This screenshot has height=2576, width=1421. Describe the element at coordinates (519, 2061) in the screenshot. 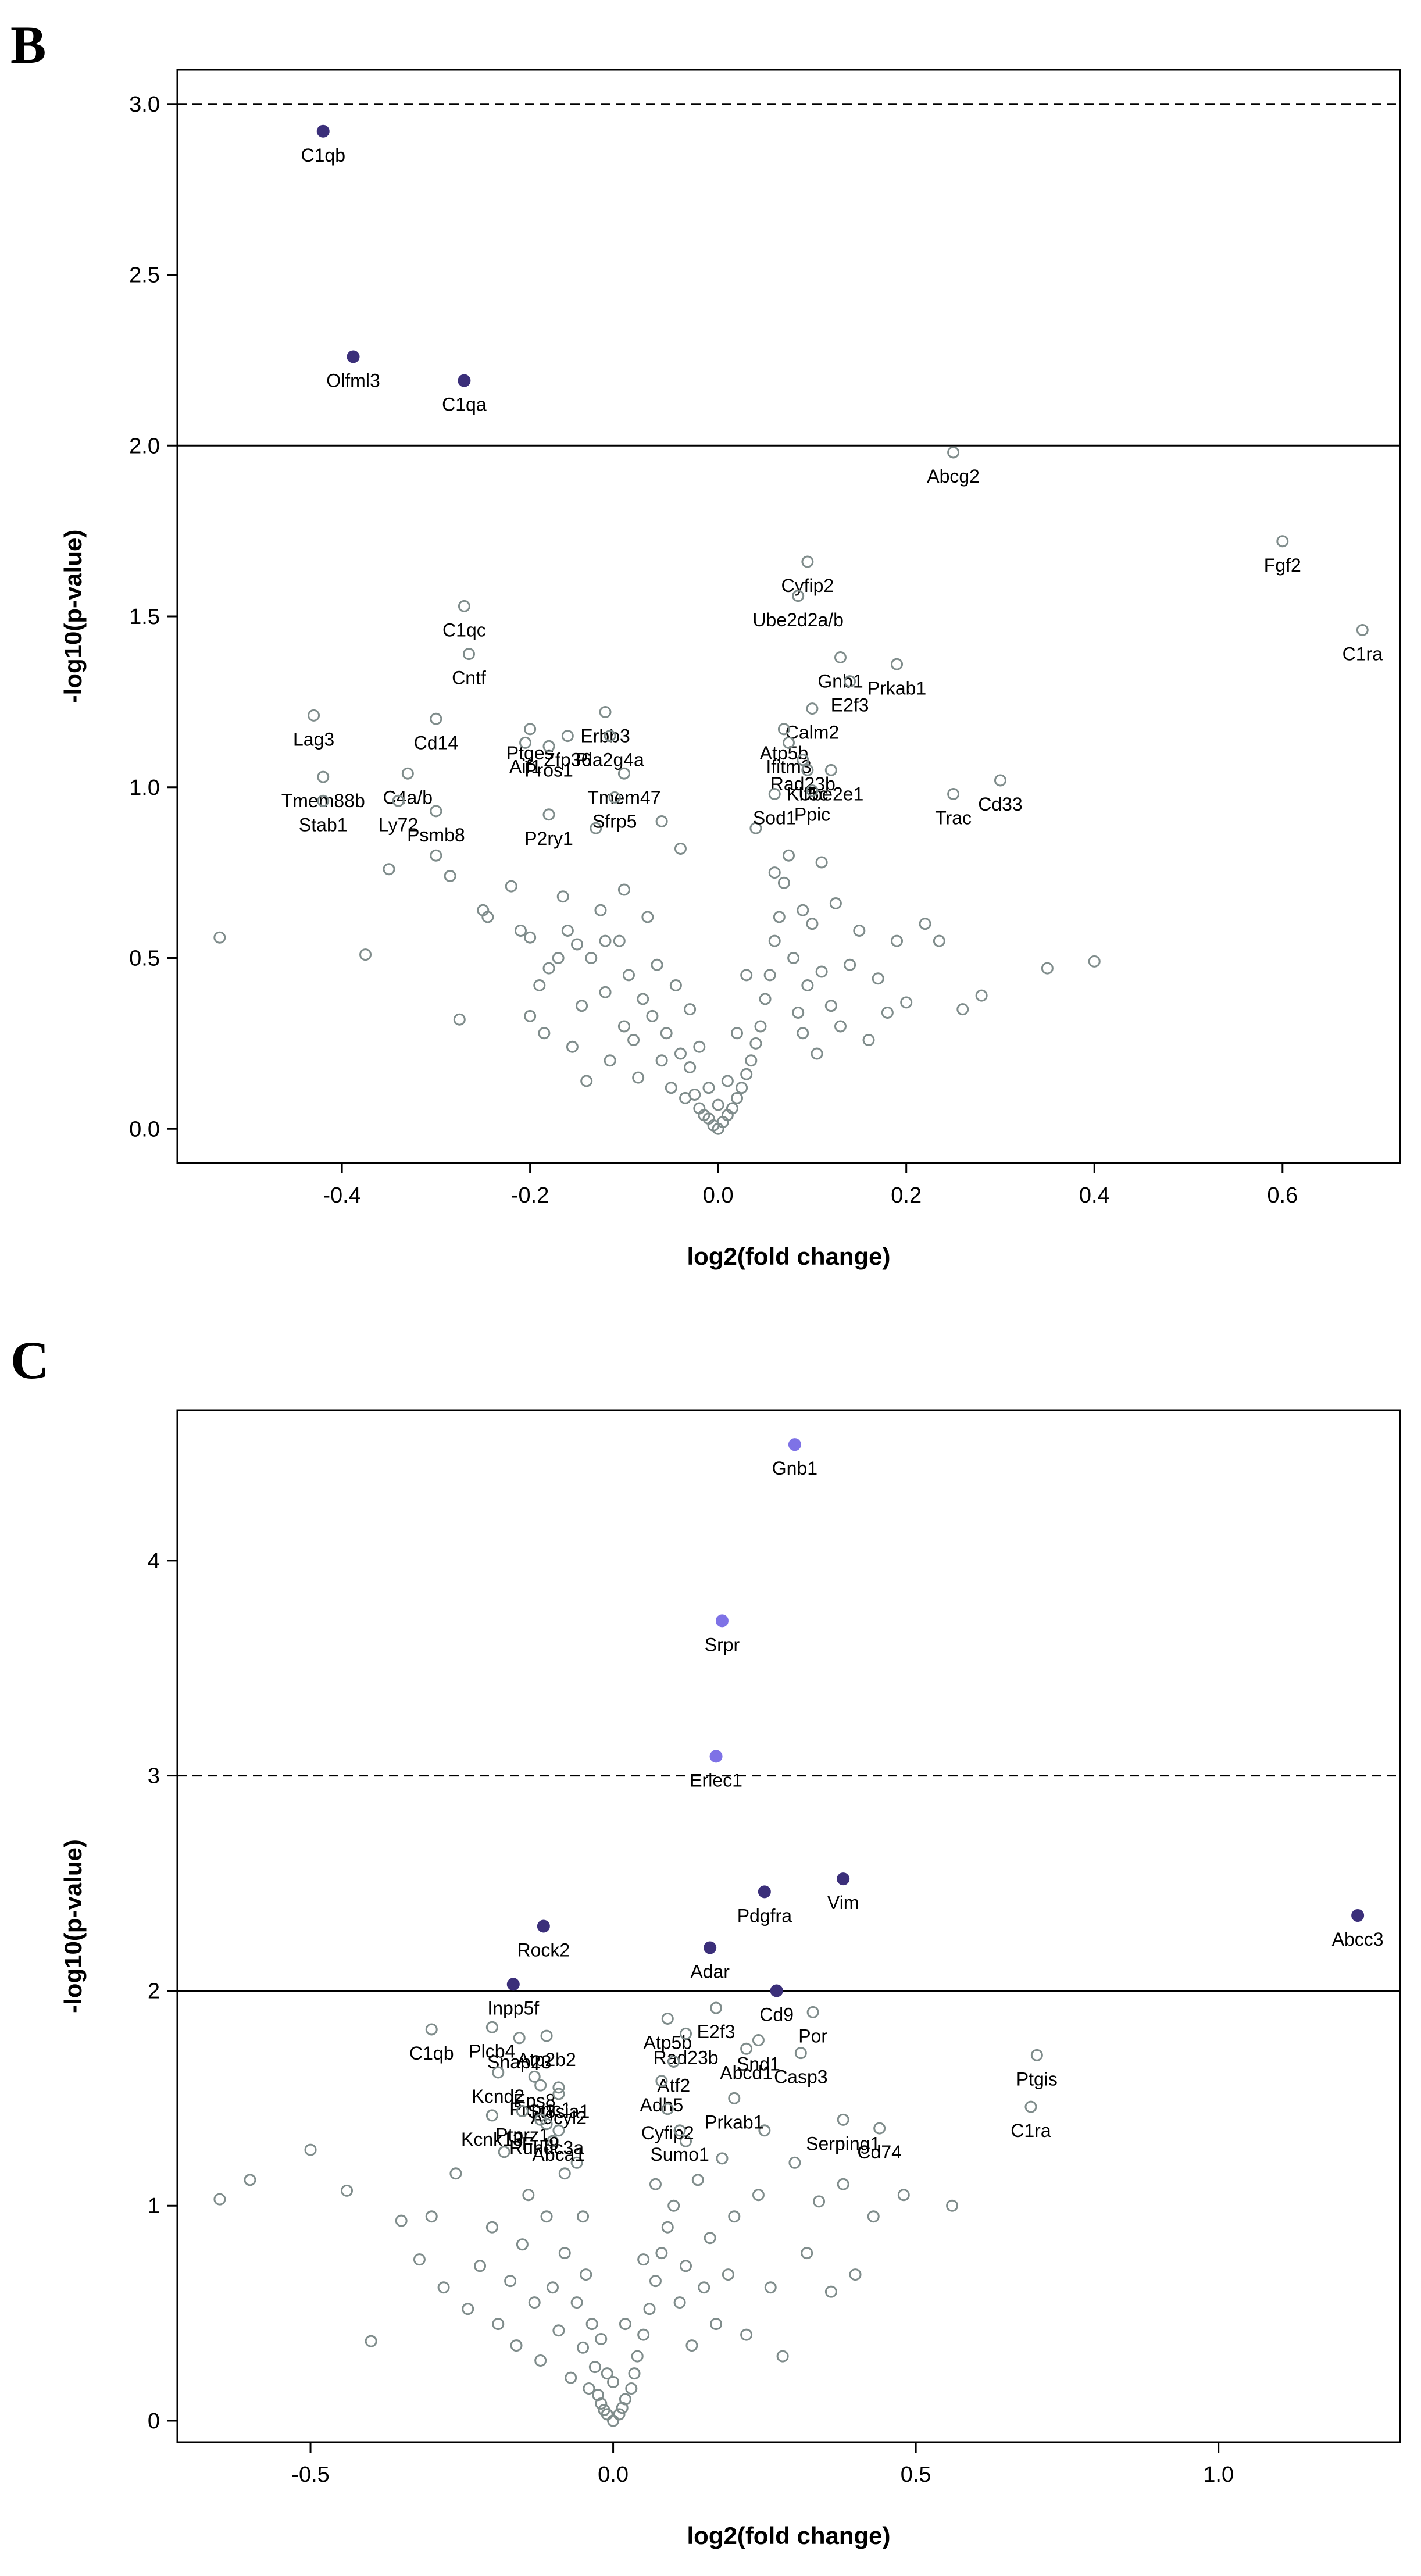

I see `point-label: Snap23` at that location.